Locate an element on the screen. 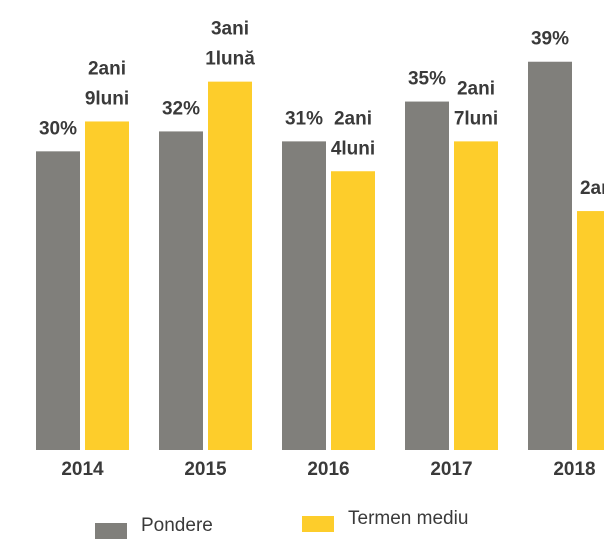  data-label: 39% is located at coordinates (550, 39).